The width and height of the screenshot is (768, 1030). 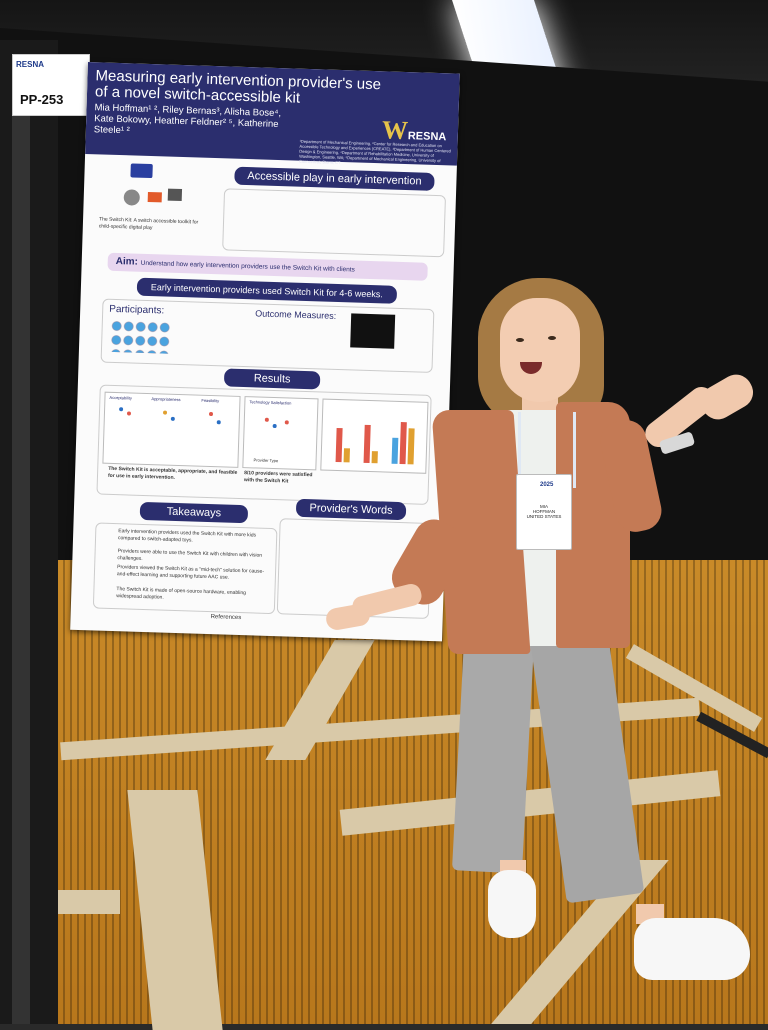 What do you see at coordinates (334, 178) in the screenshot?
I see `section-accessible-play: Accessible play in early intervention` at bounding box center [334, 178].